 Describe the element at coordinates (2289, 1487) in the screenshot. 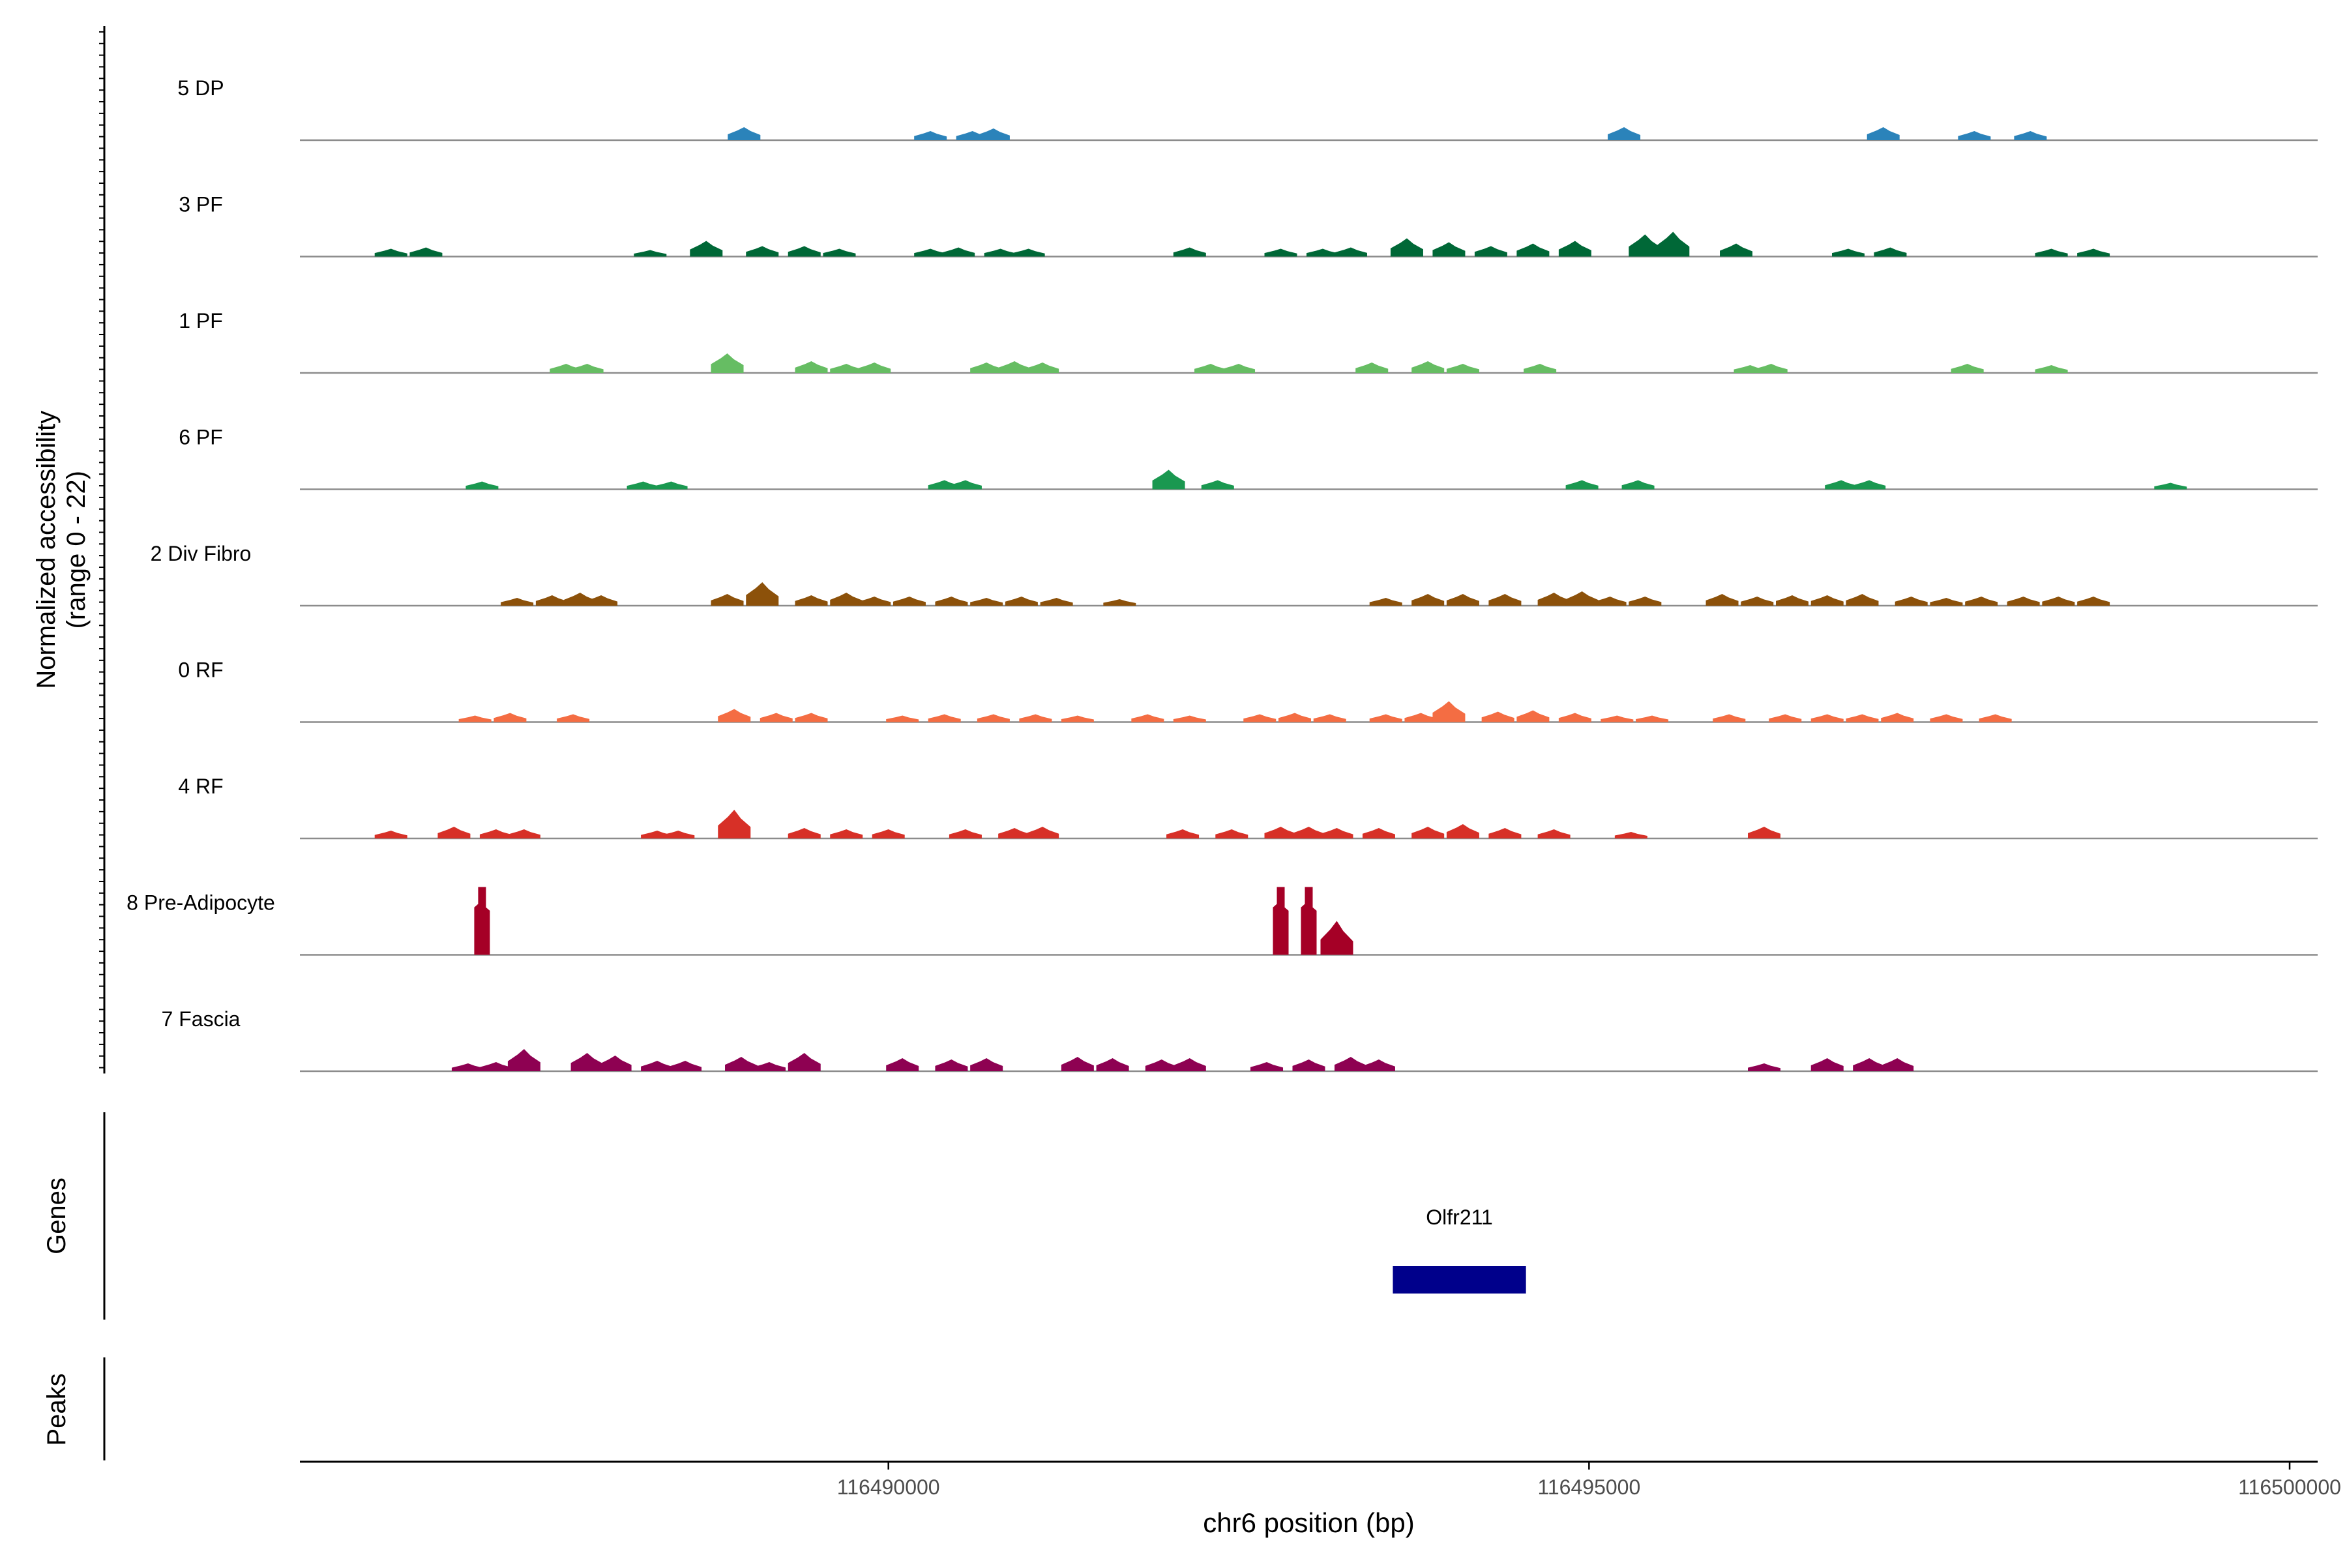

I see `x-tick-label: 116500000` at that location.